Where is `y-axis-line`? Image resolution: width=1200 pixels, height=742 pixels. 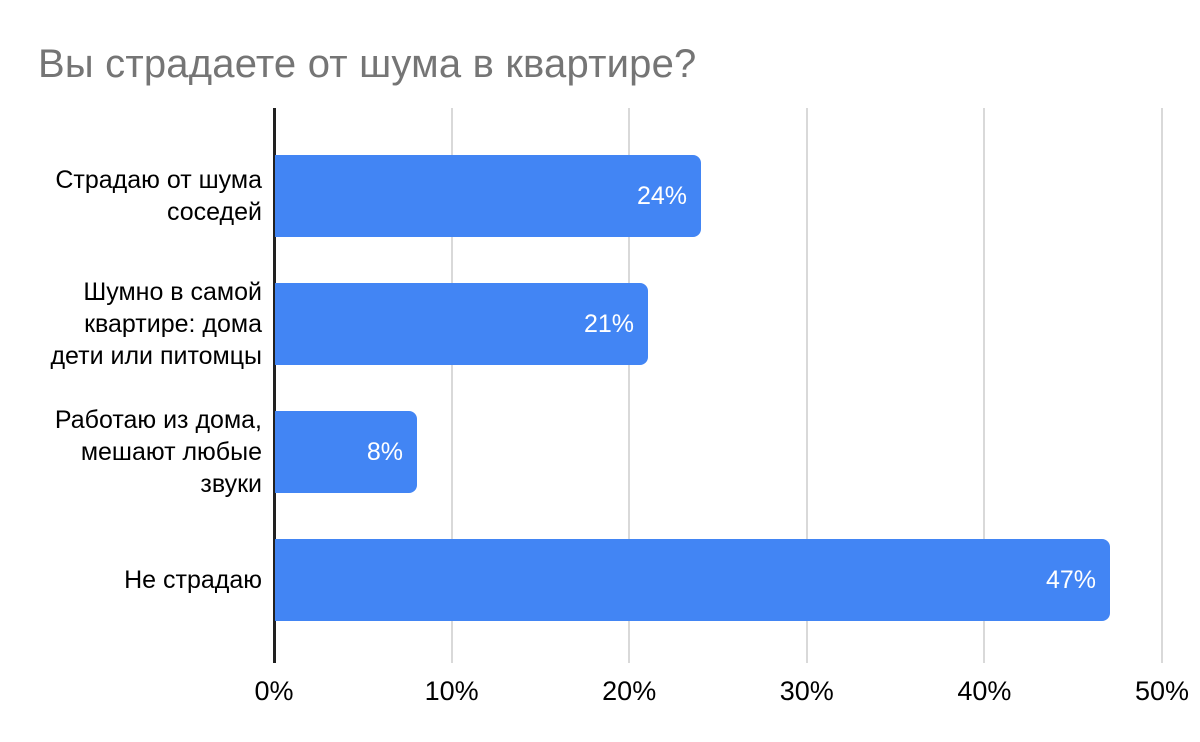 y-axis-line is located at coordinates (274, 385).